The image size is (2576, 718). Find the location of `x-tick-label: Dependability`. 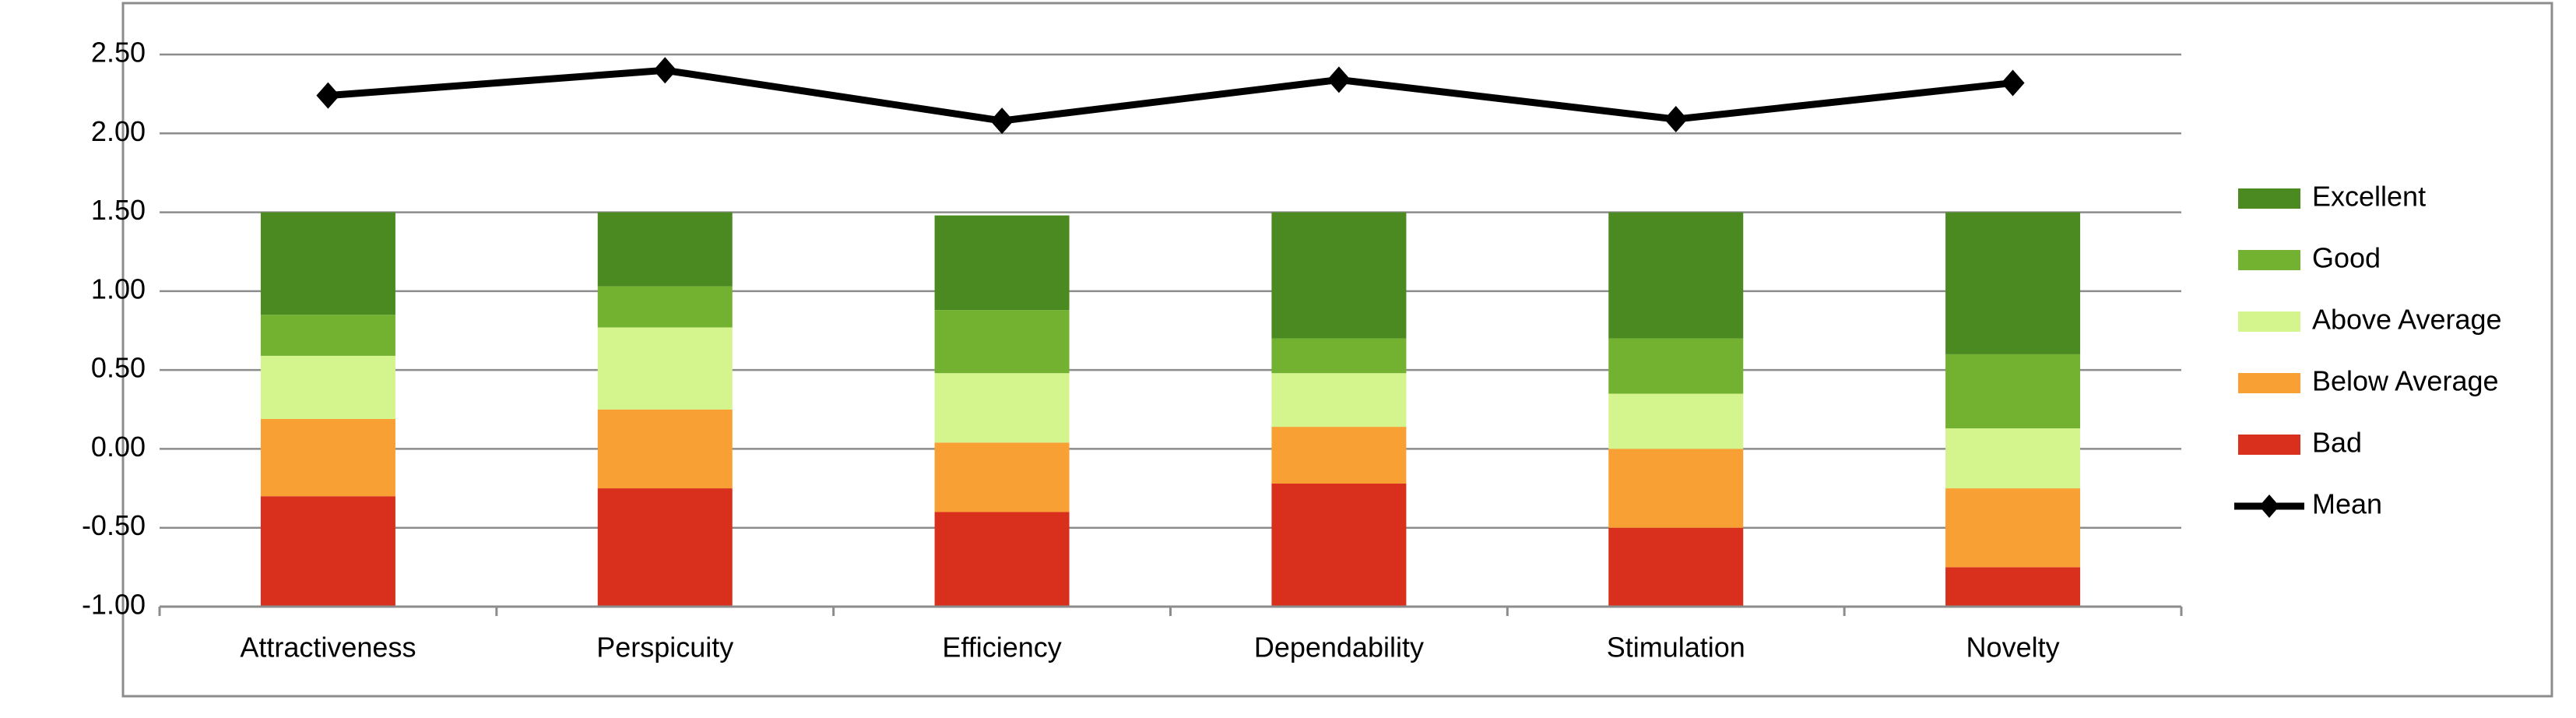

x-tick-label: Dependability is located at coordinates (1339, 647).